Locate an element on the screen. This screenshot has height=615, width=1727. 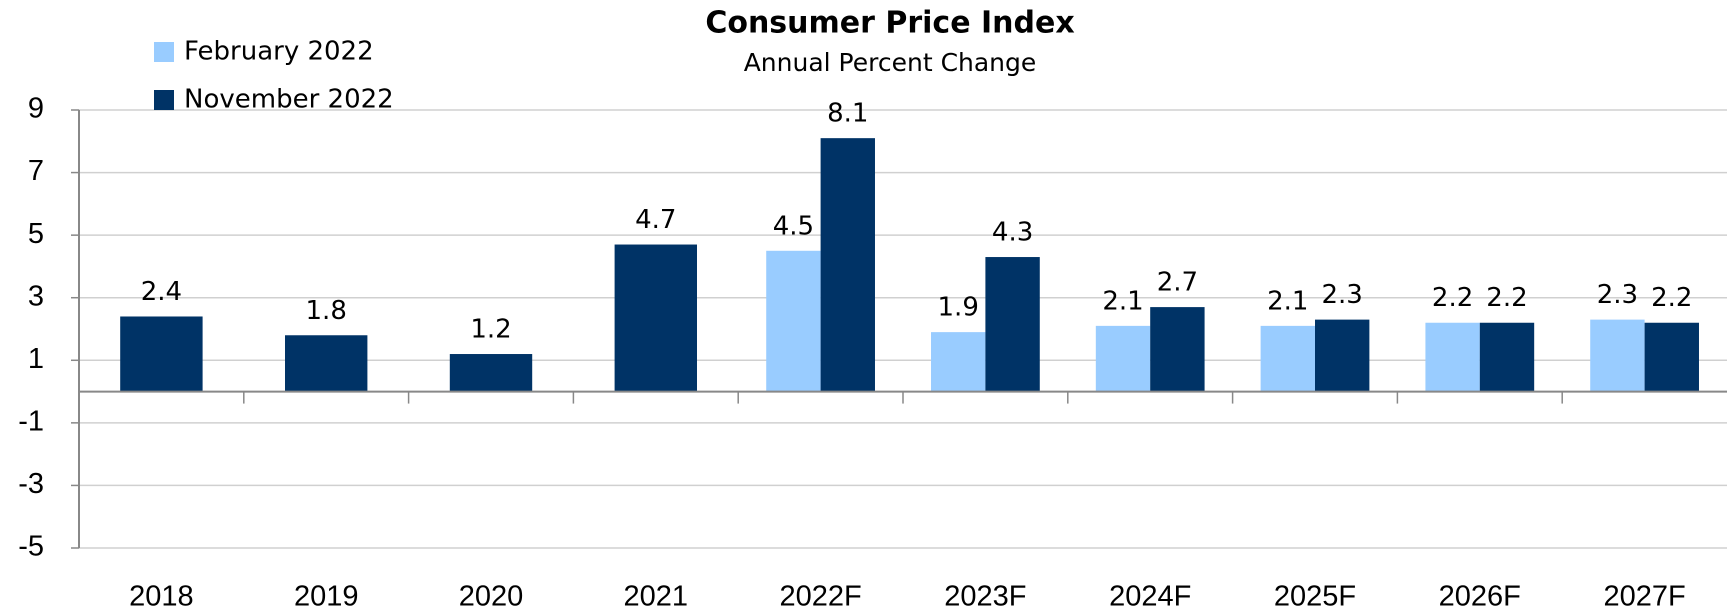
legend-label: November 2022 is located at coordinates (289, 100).